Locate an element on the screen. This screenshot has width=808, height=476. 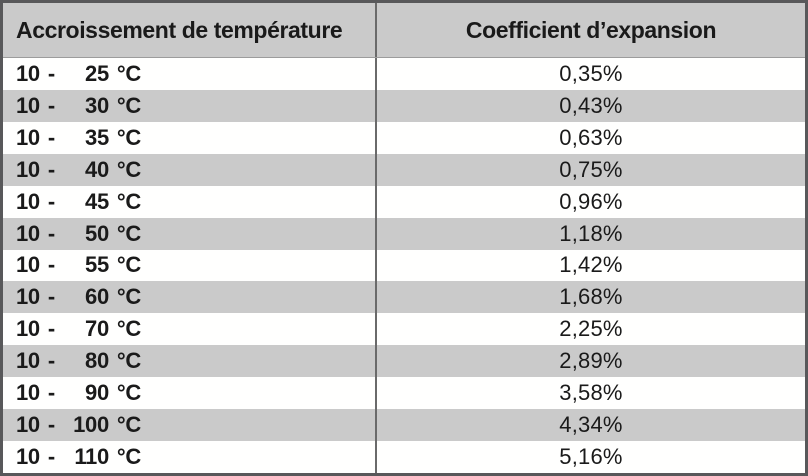
table-row: 10- 60 °C 1,68% is located at coordinates (404, 297).